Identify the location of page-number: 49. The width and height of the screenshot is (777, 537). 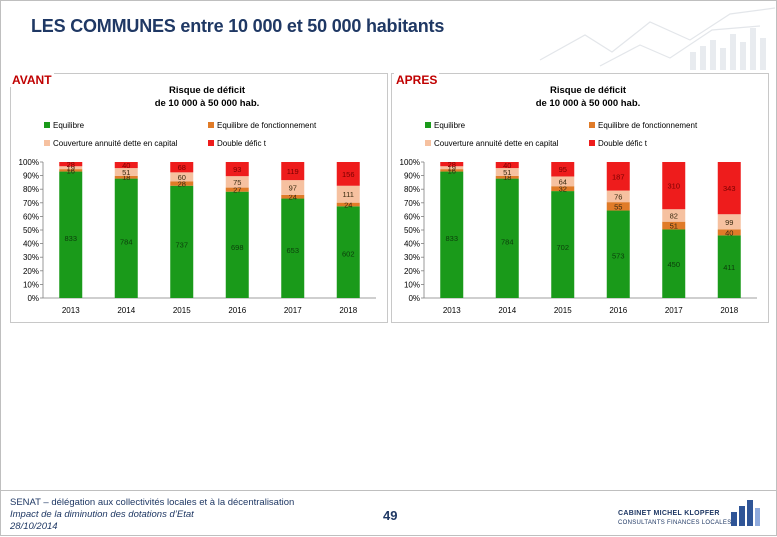
(390, 515).